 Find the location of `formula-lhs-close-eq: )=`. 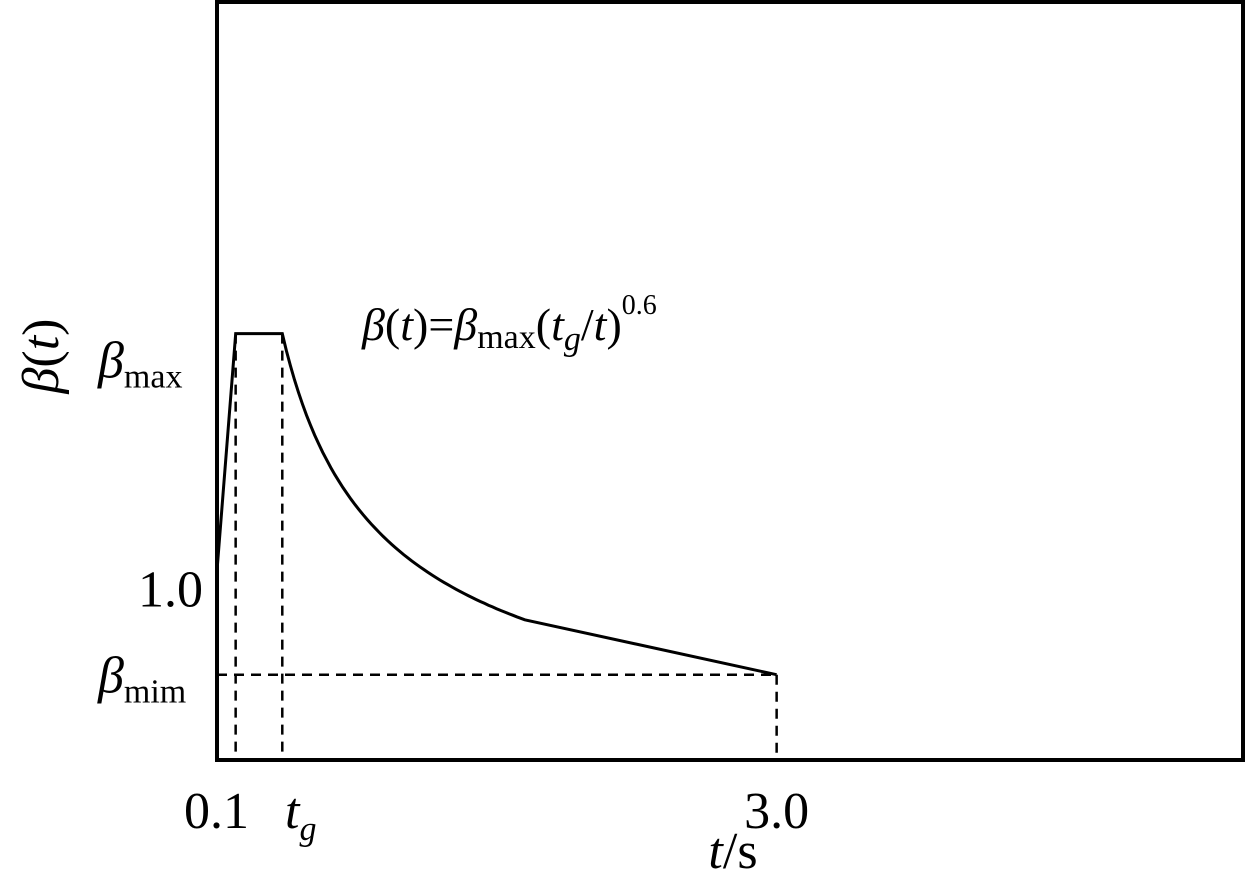

formula-lhs-close-eq: )= is located at coordinates (433, 324).